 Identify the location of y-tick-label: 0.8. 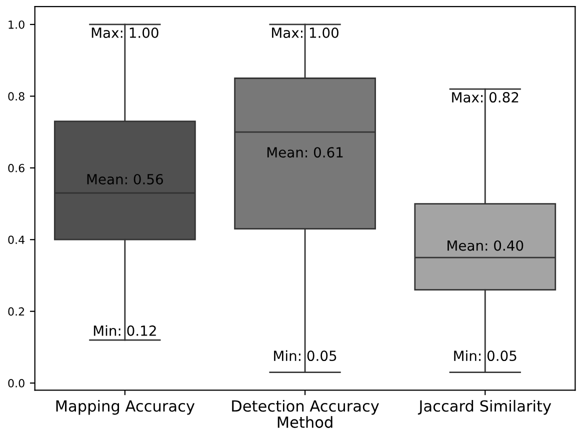
(16, 96).